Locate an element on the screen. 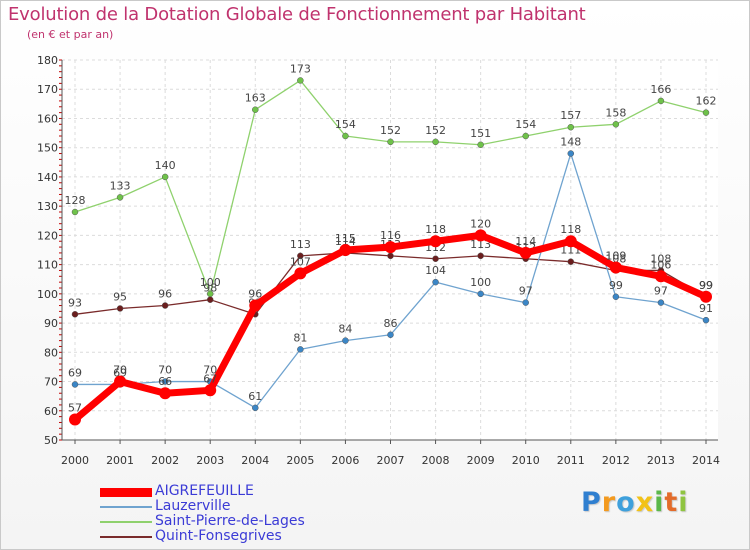  x-tick-label: 2007 is located at coordinates (391, 460).